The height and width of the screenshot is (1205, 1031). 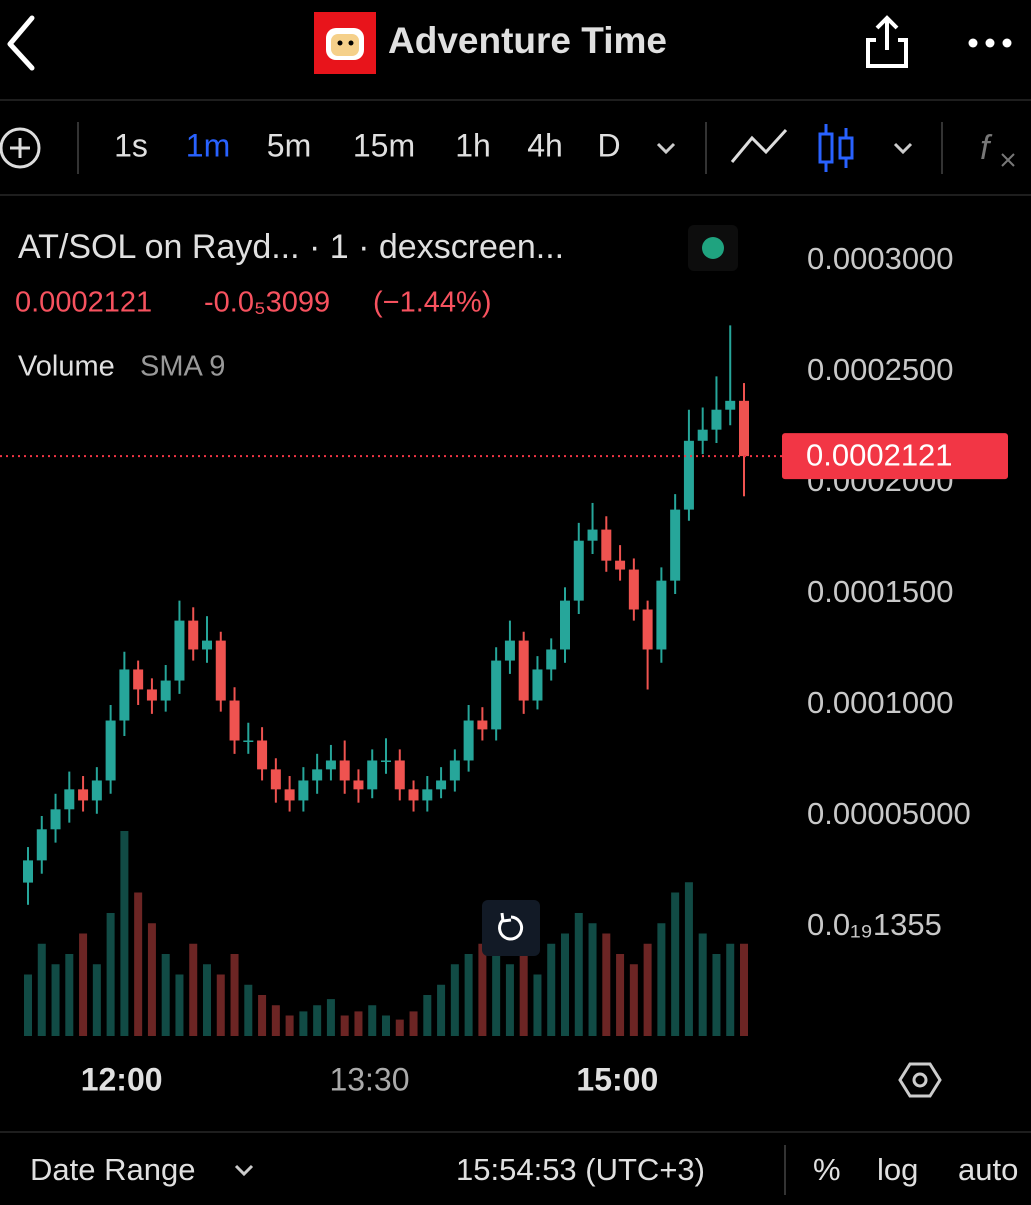 I want to click on interval-button: 1h, so click(x=473, y=145).